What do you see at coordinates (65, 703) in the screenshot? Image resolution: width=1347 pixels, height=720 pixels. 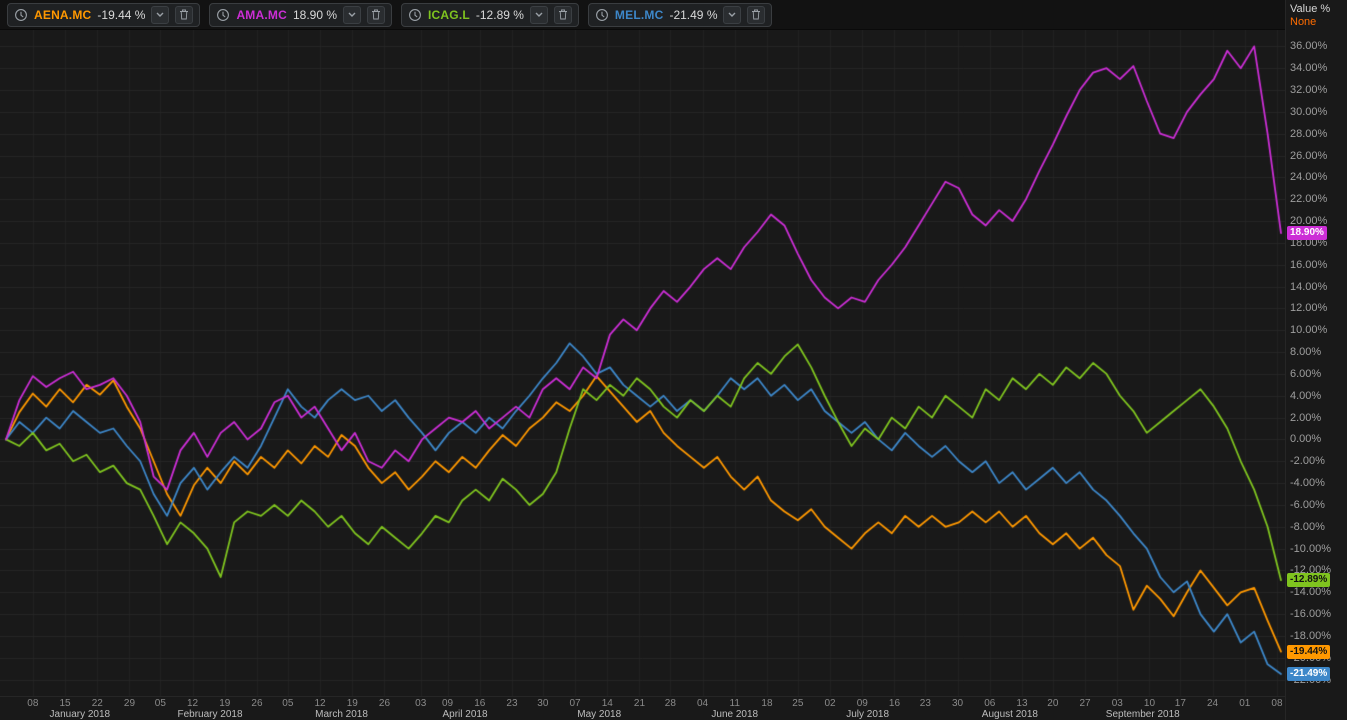 I see `x-axis-day-label: 15` at bounding box center [65, 703].